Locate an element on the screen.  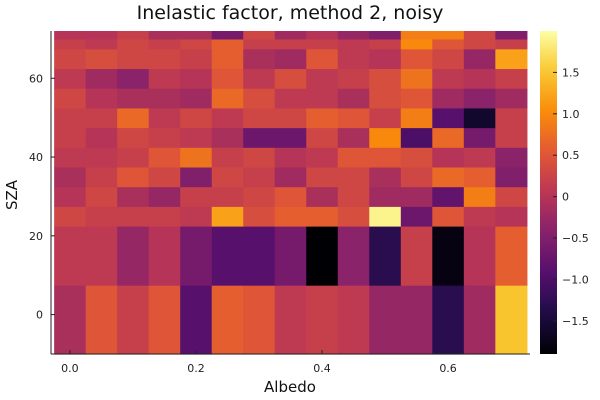
x-axis-ticks: 0.0 0.2 0.4 0.6 is located at coordinates (259, 362).